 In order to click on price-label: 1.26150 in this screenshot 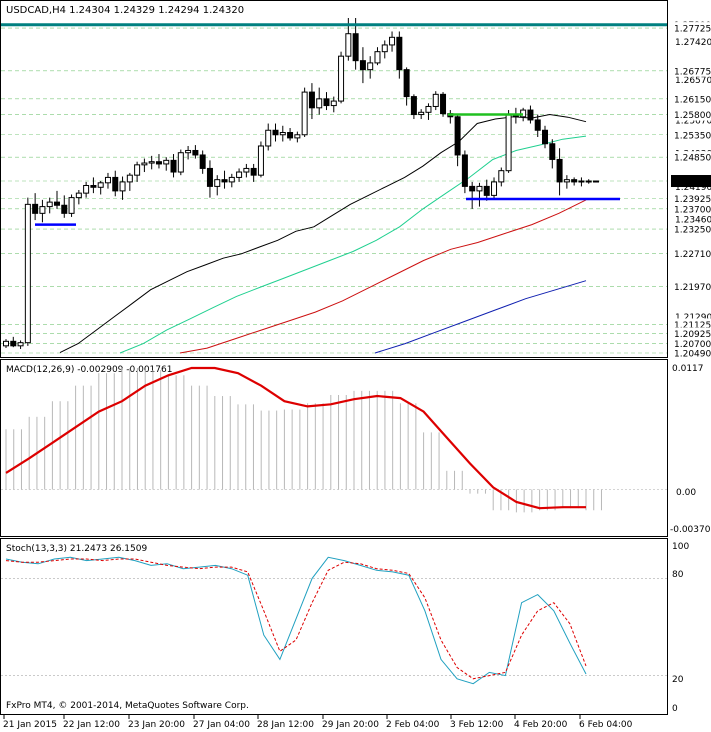, I will do `click(692, 100)`.